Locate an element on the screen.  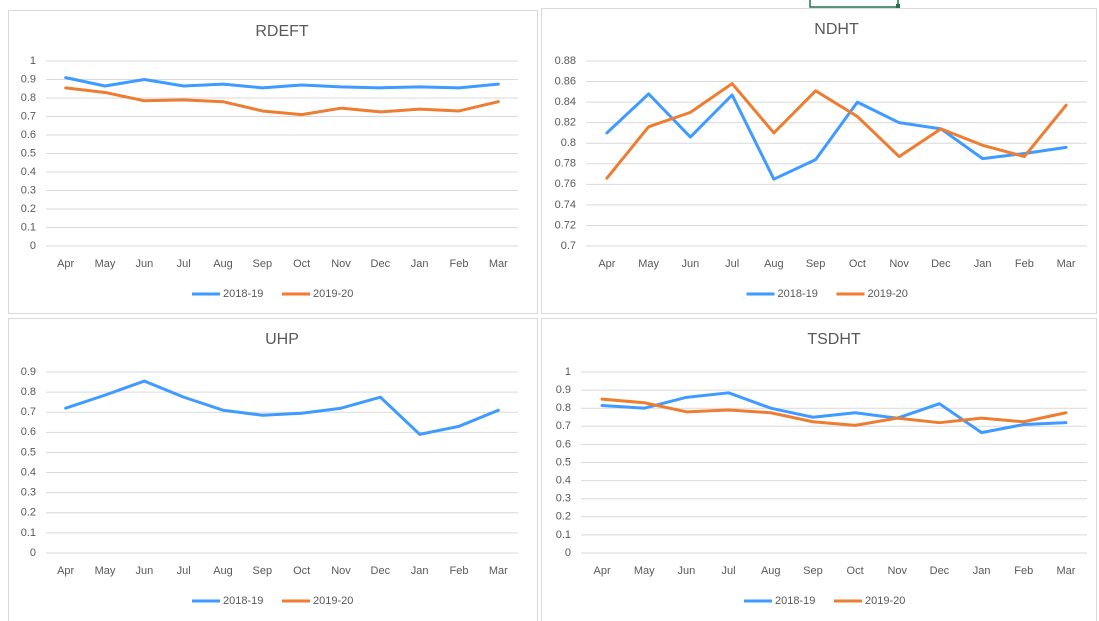
y-tick-label: 0.3 is located at coordinates (28, 190).